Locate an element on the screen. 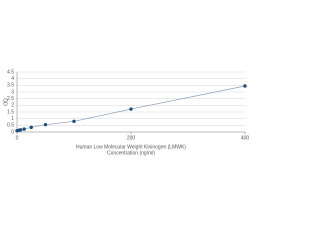 This screenshot has width=320, height=250. y-tick-label: 1.5 is located at coordinates (10, 112).